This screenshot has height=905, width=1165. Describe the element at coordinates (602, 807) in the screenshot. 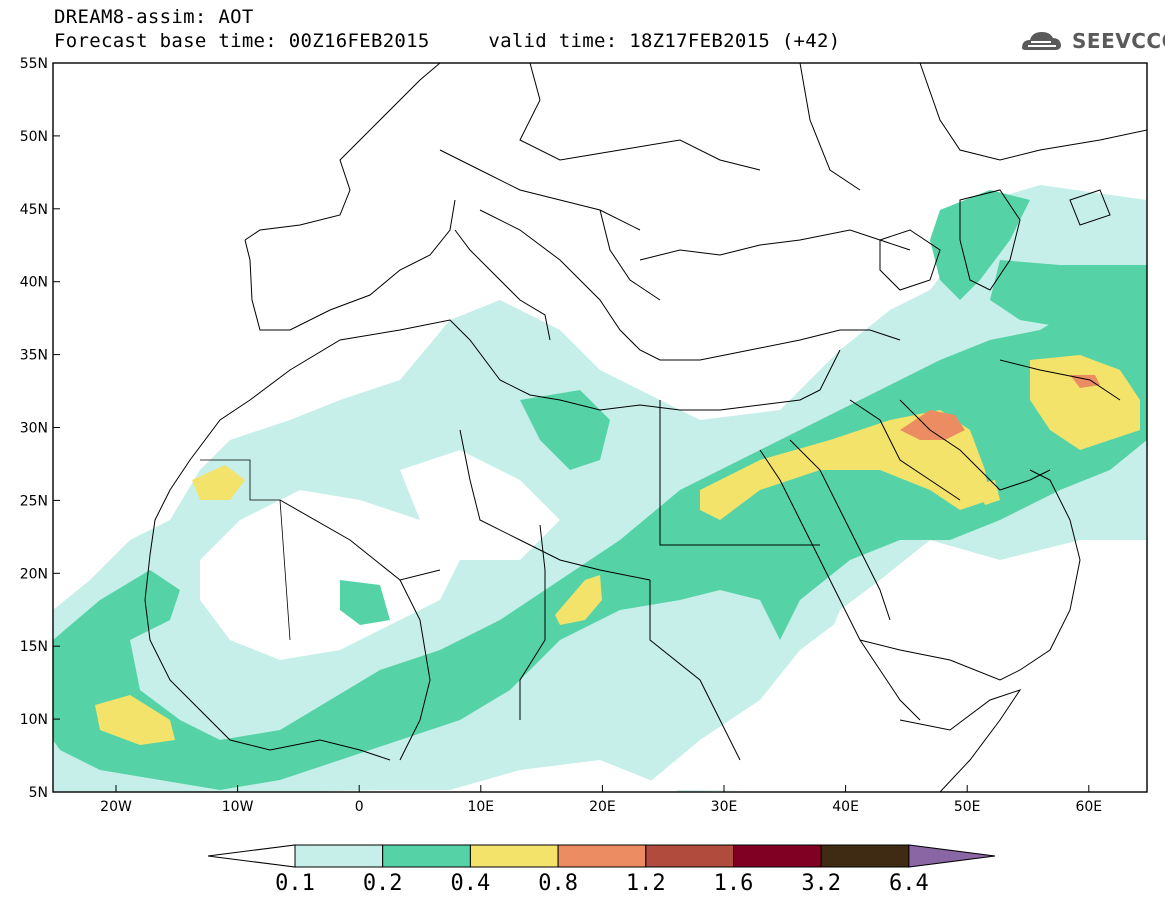

I see `longitude-label: 20E` at that location.